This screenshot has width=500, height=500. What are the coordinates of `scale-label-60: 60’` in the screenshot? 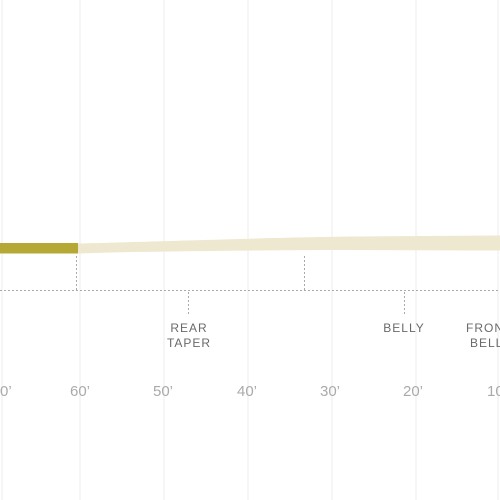 It's located at (80, 391).